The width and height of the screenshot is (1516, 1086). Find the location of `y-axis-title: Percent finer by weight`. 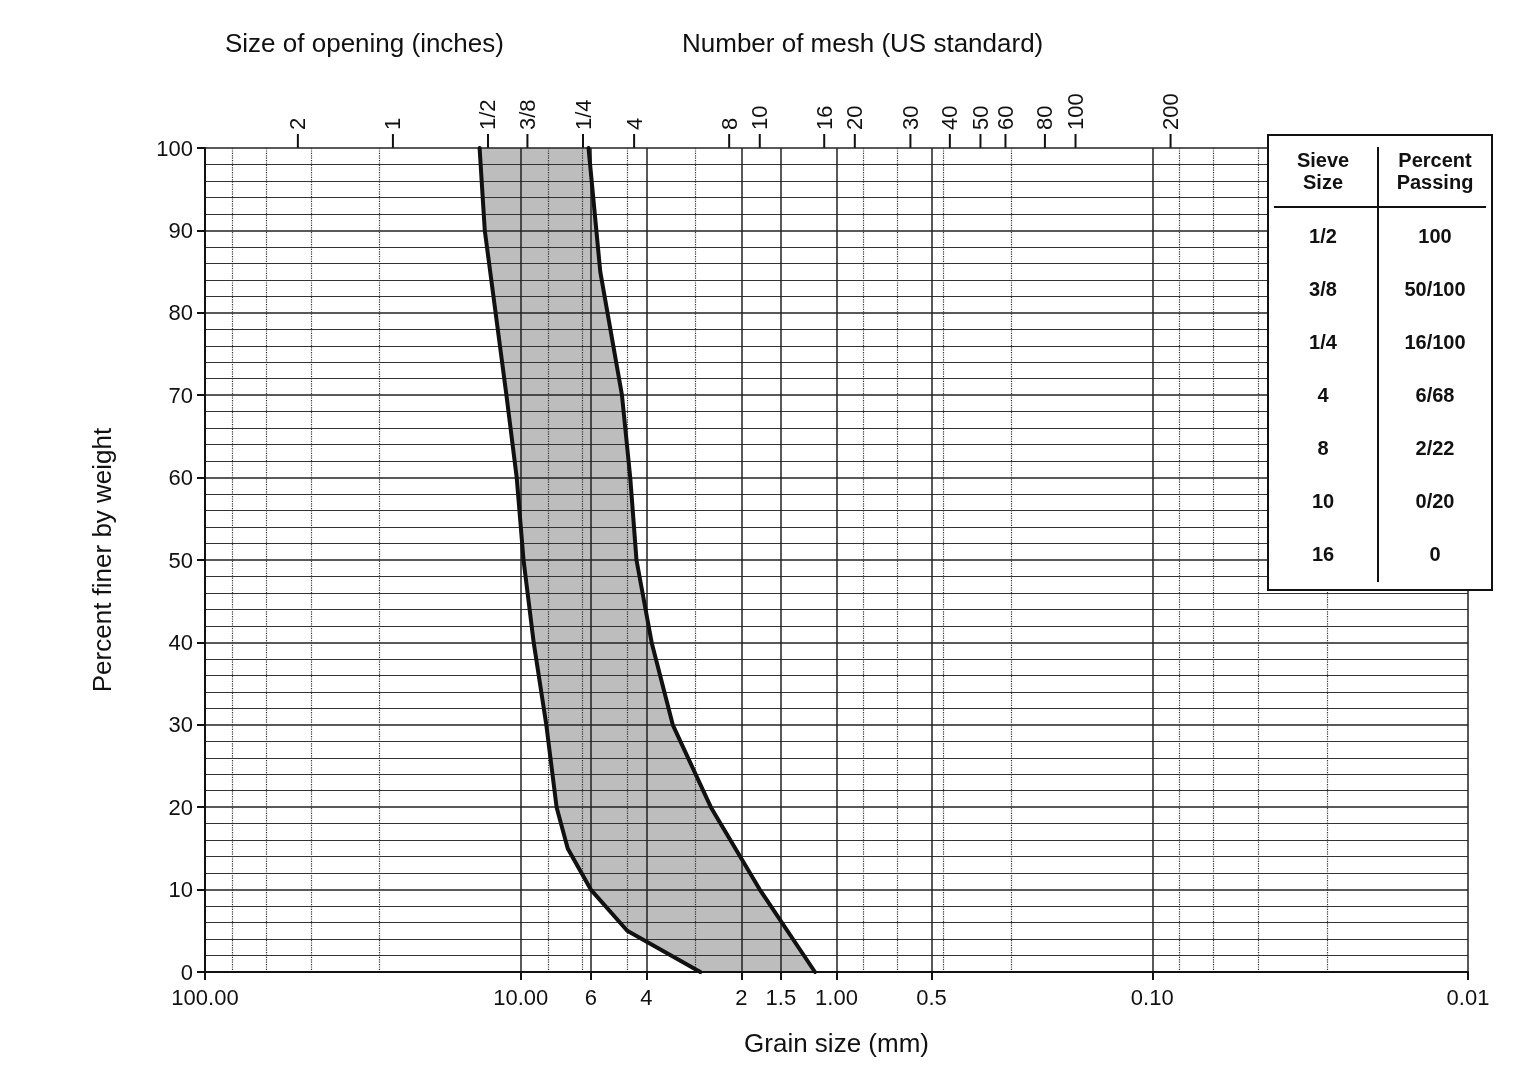

y-axis-title: Percent finer by weight is located at coordinates (102, 559).